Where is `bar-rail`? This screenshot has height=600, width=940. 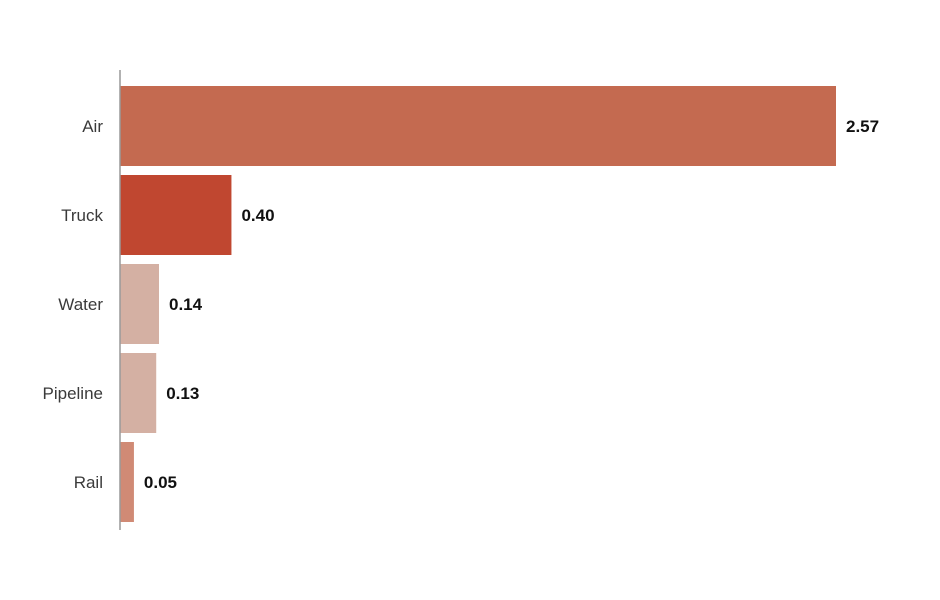
bar-rail is located at coordinates (127, 482).